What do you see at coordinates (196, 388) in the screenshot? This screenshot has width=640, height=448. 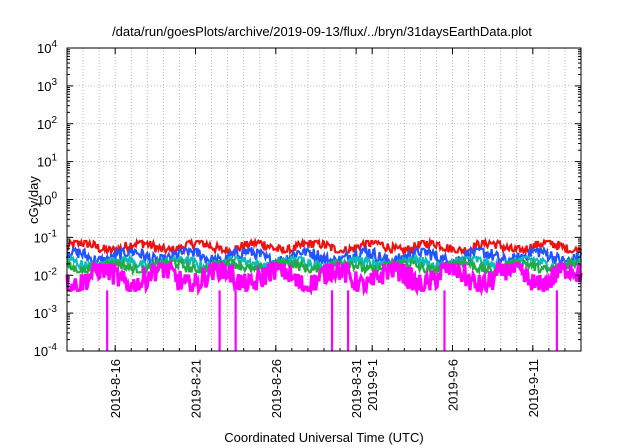 I see `x-tick-label: 2019-8-21` at bounding box center [196, 388].